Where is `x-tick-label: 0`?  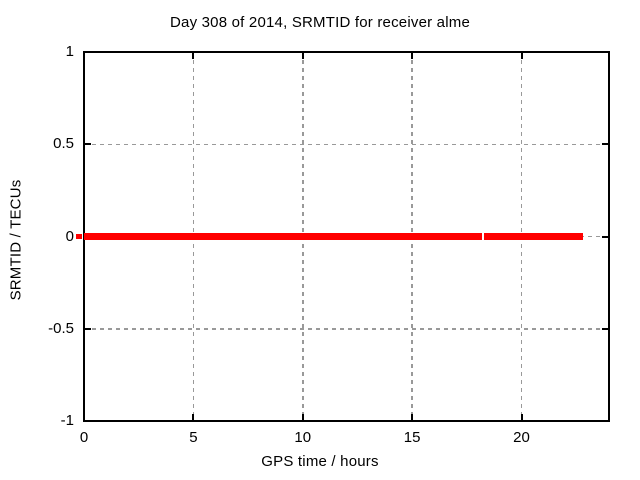
x-tick-label: 0 is located at coordinates (84, 437).